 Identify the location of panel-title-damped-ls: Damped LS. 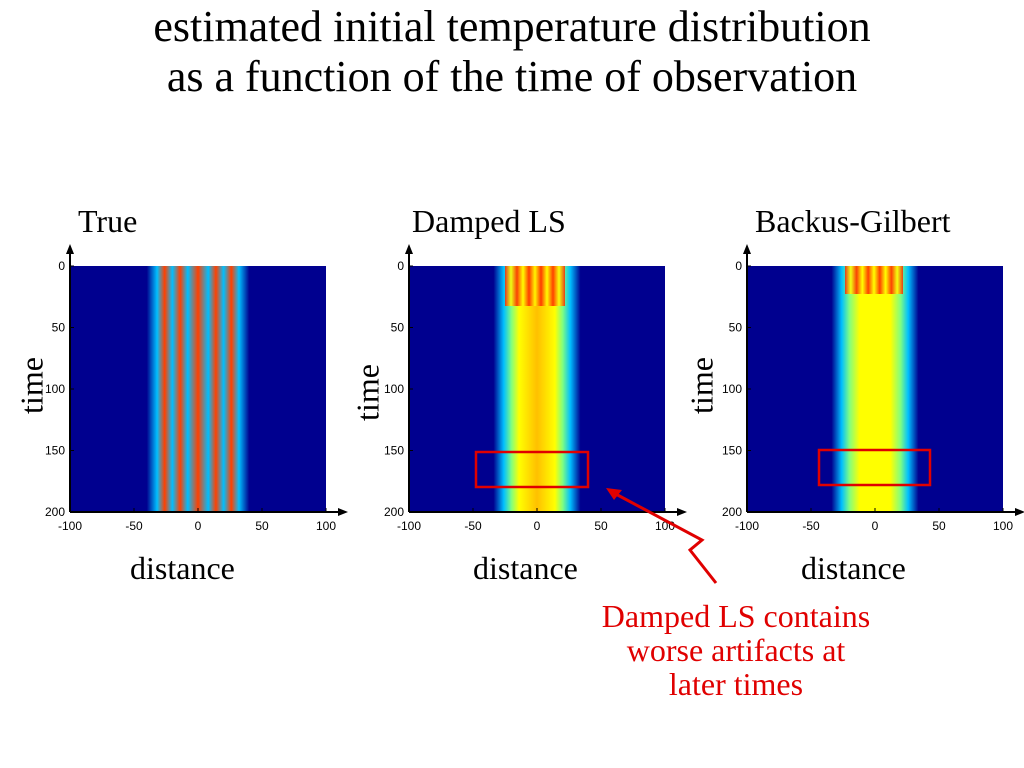
(489, 221).